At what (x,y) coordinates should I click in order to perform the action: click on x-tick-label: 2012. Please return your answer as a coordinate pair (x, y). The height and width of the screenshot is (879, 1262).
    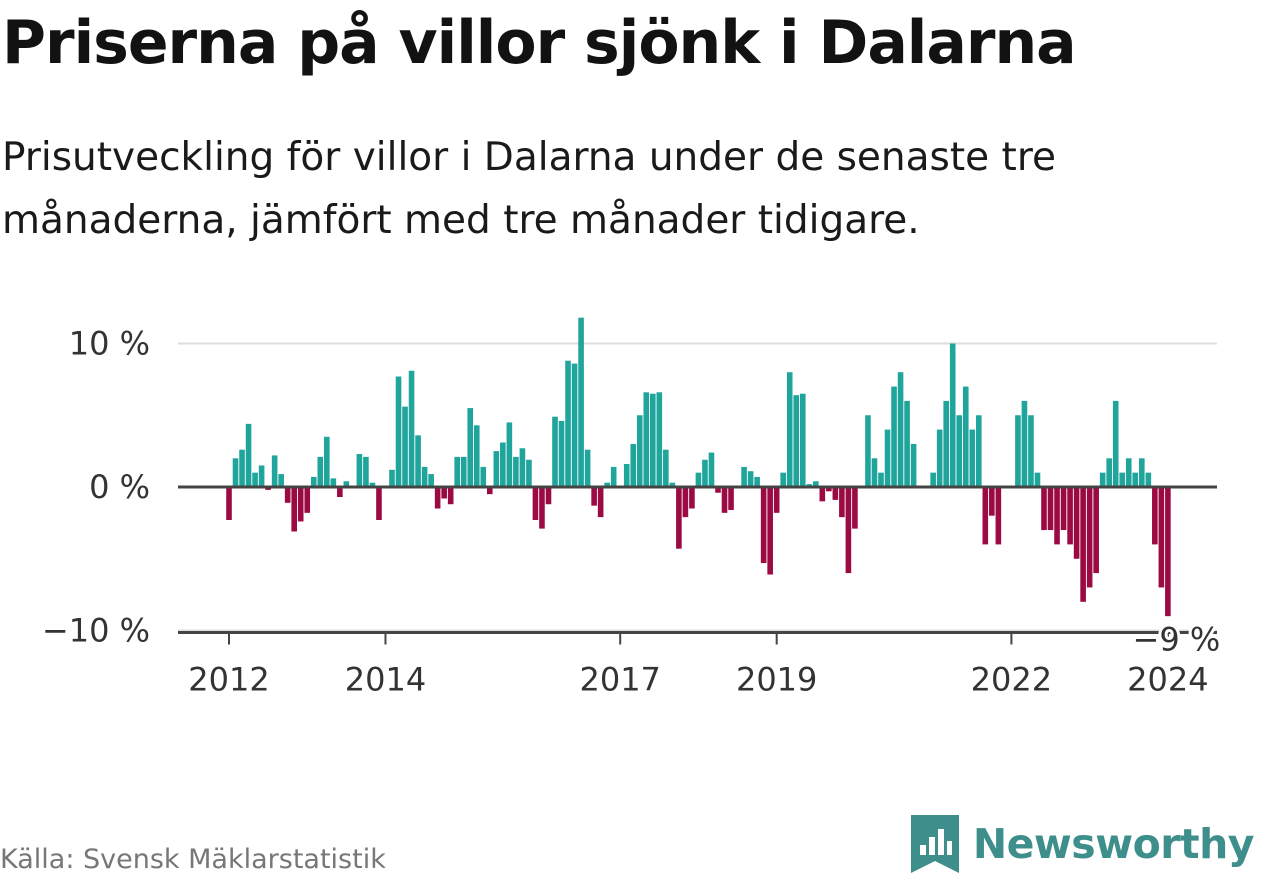
    Looking at the image, I should click on (228, 680).